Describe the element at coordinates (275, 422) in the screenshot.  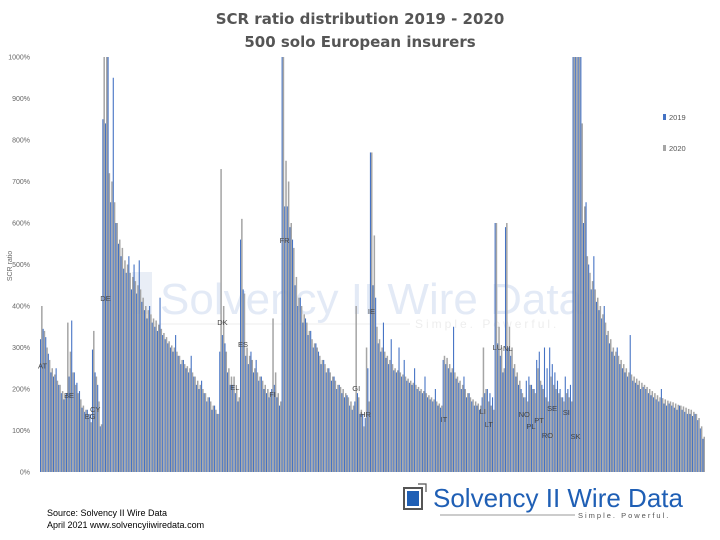
I see `bar-2020-FI` at that location.